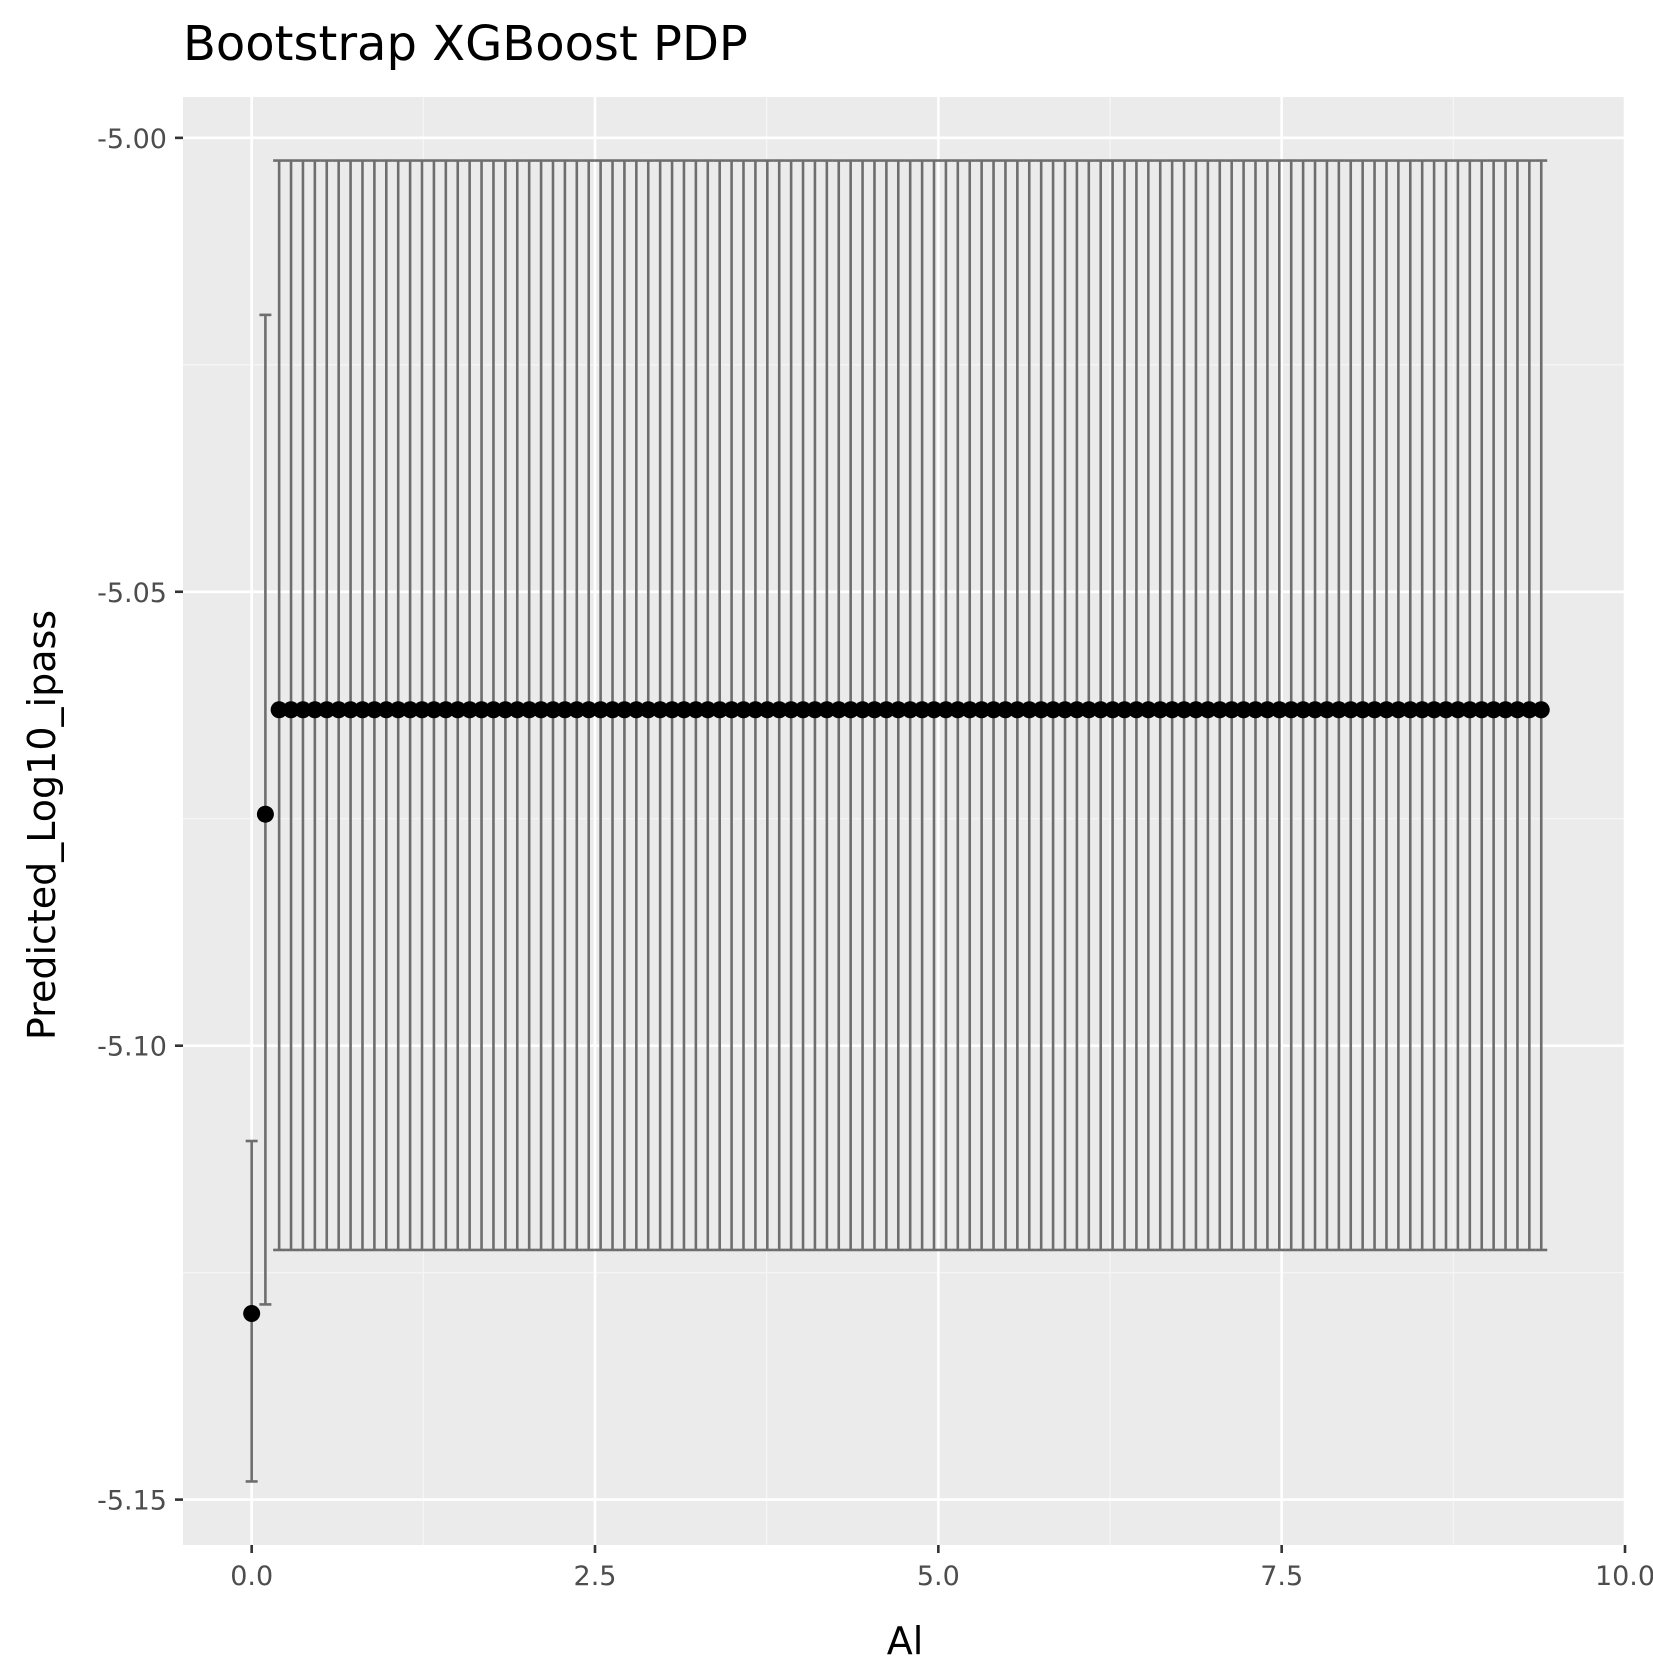  What do you see at coordinates (132, 139) in the screenshot?
I see `y-tick-label: -5.00` at bounding box center [132, 139].